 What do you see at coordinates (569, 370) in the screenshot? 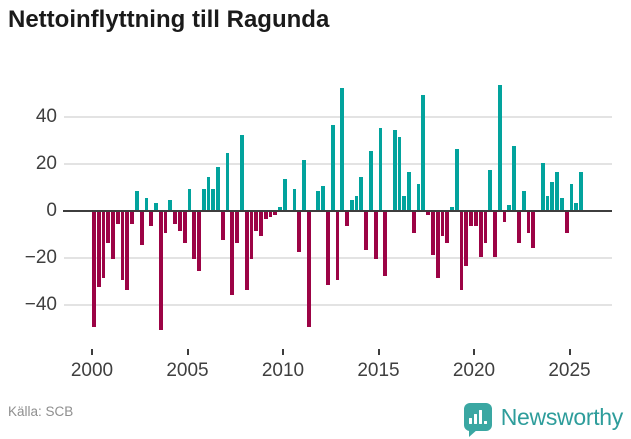
I see `x-axis-tick-label: 2025` at bounding box center [569, 370].